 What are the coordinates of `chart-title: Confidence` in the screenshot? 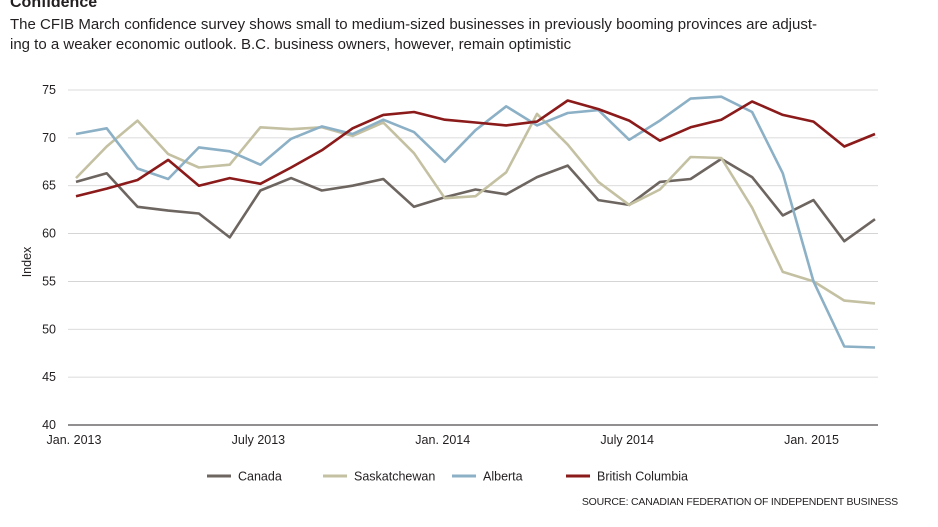 It's located at (54, 5).